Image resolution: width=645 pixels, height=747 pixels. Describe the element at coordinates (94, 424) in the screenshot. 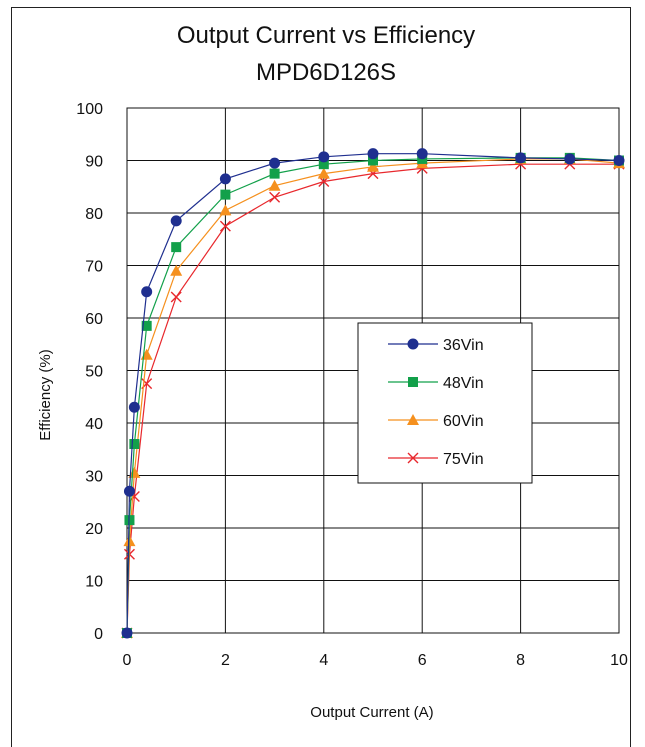

I see `y-tick-label: 40` at that location.